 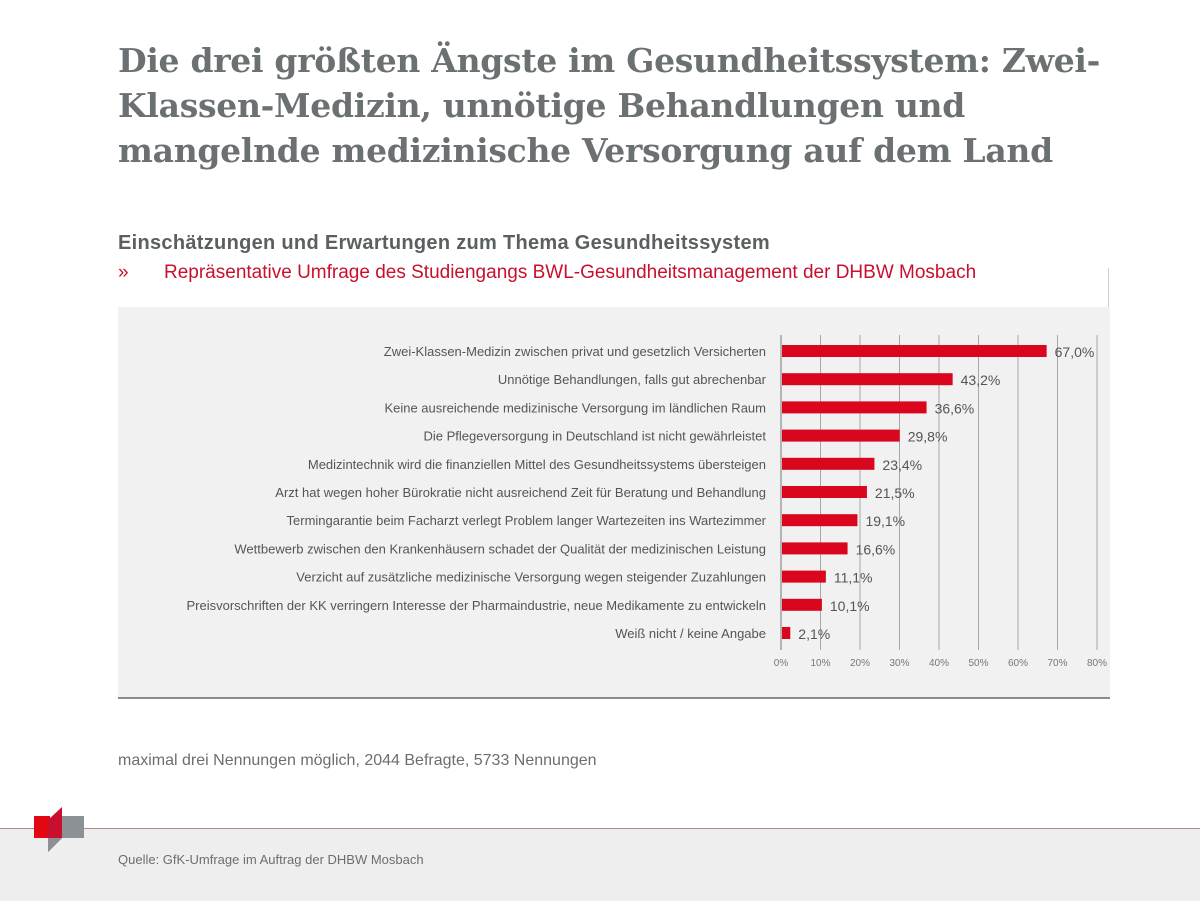 What do you see at coordinates (123, 272) in the screenshot?
I see `raquo-marker: »` at bounding box center [123, 272].